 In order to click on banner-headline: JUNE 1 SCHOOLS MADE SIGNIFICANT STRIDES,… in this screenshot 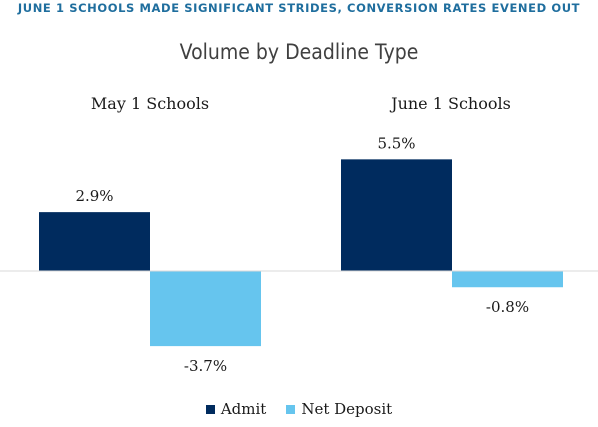, I will do `click(299, 8)`.